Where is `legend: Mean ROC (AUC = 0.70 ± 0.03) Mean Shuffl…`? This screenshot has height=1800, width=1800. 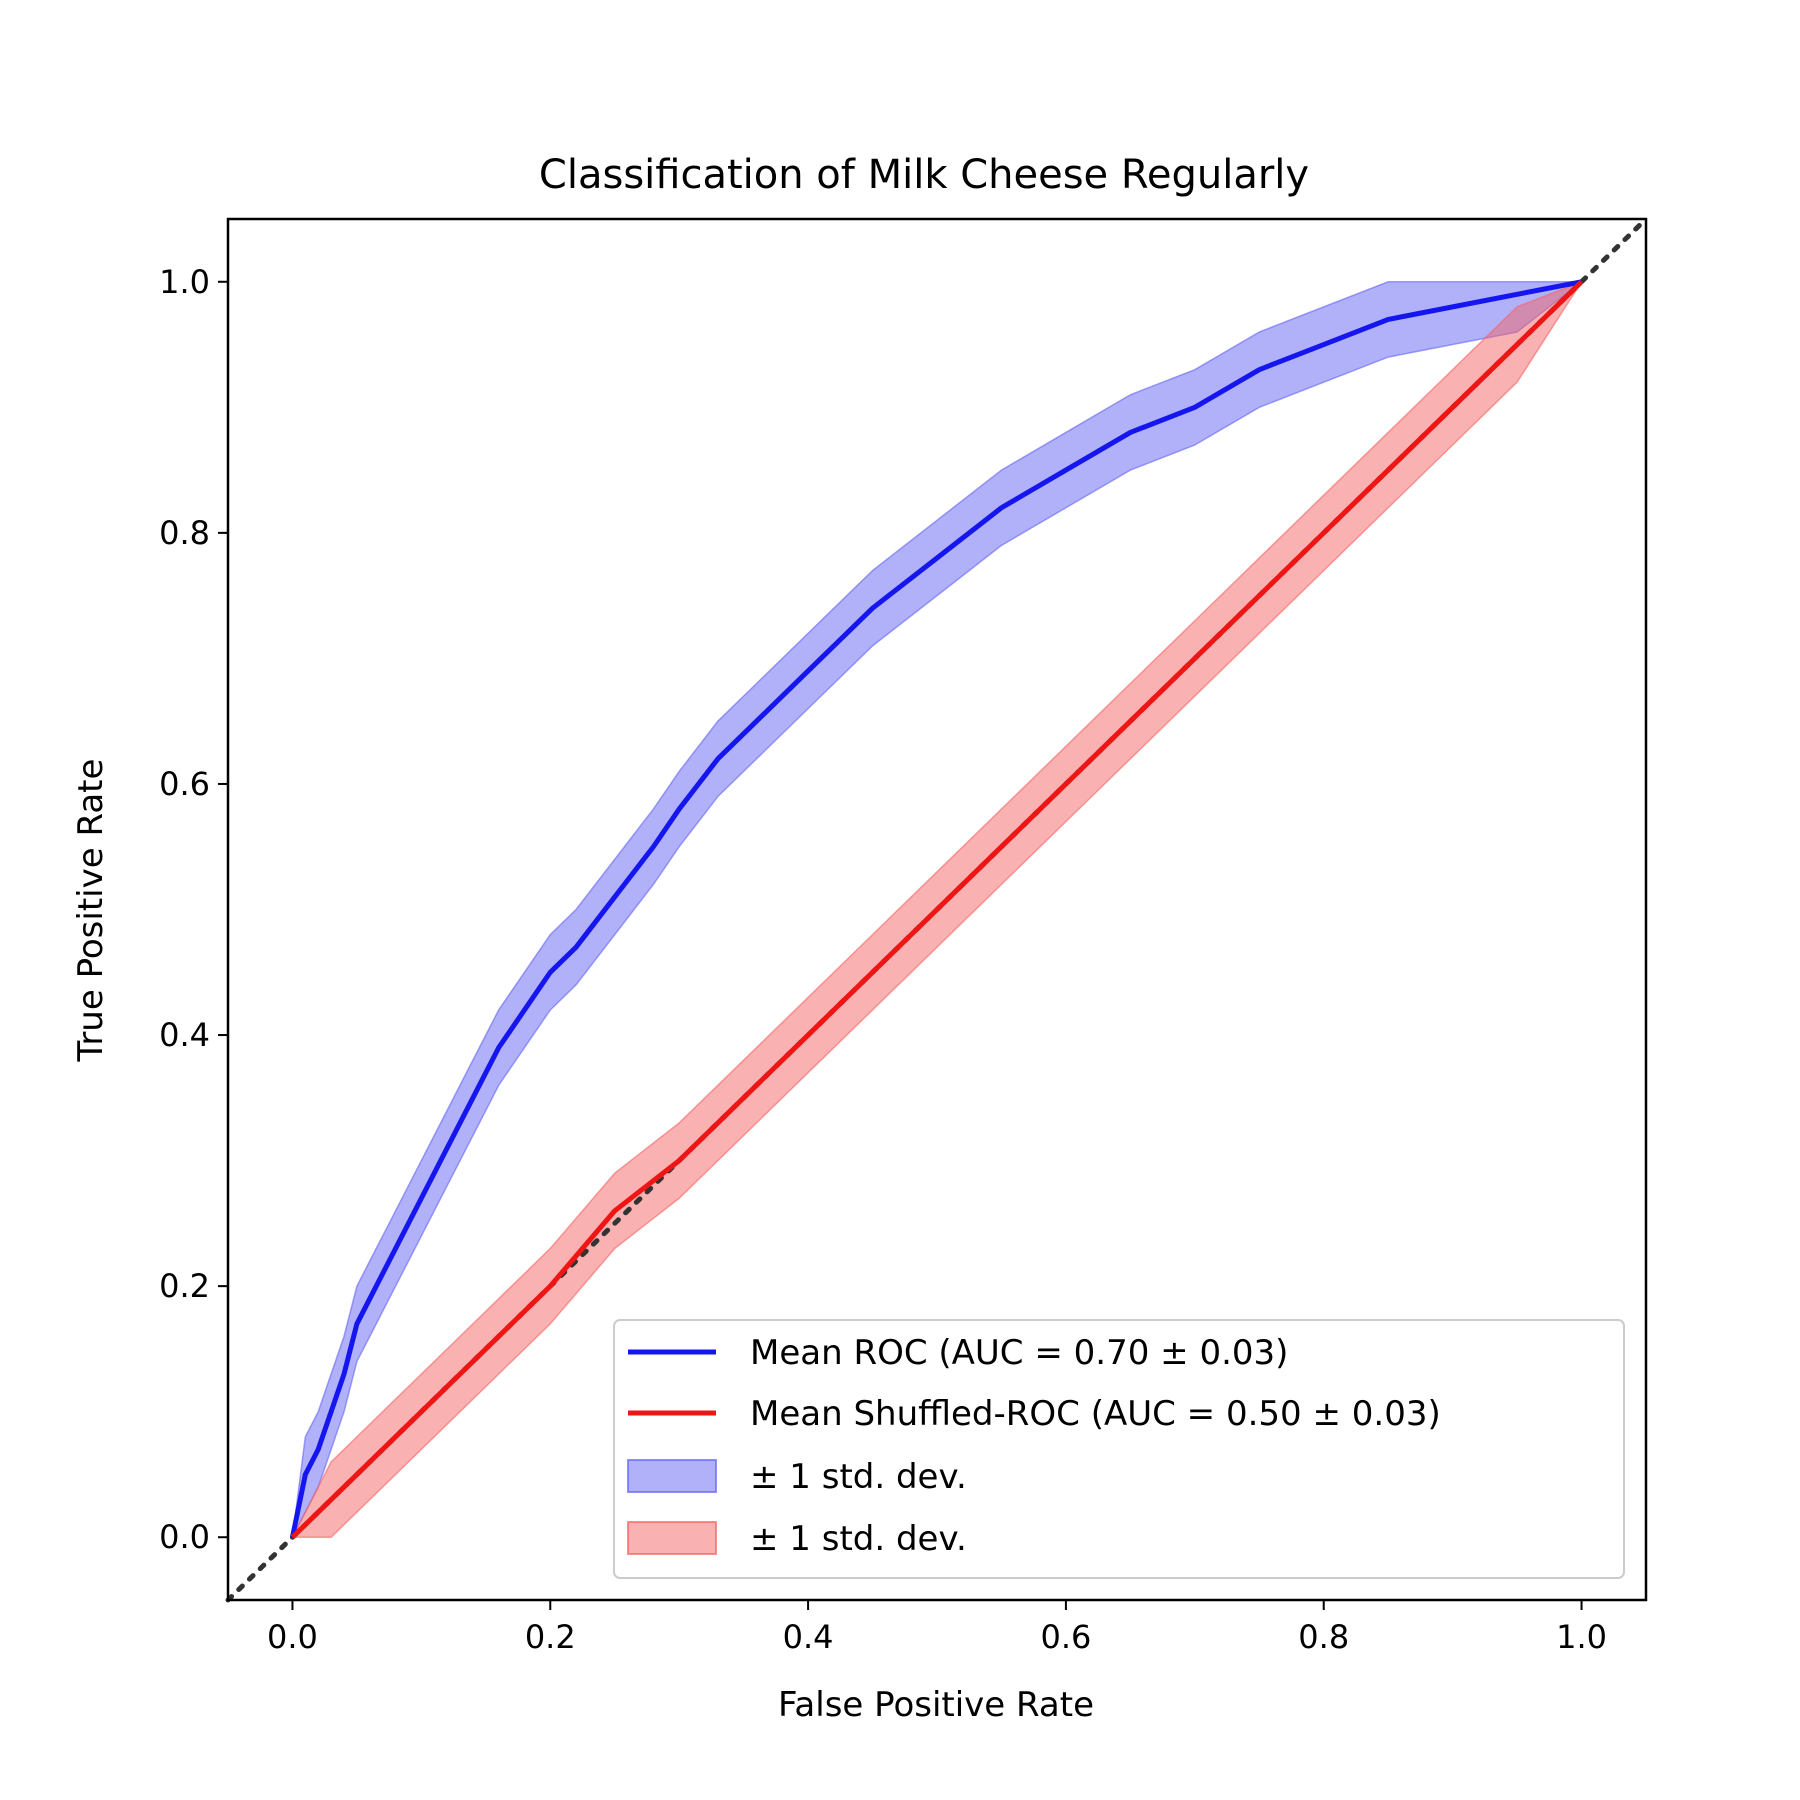
legend: Mean ROC (AUC = 0.70 ± 0.03) Mean Shuffl… is located at coordinates (1119, 1449).